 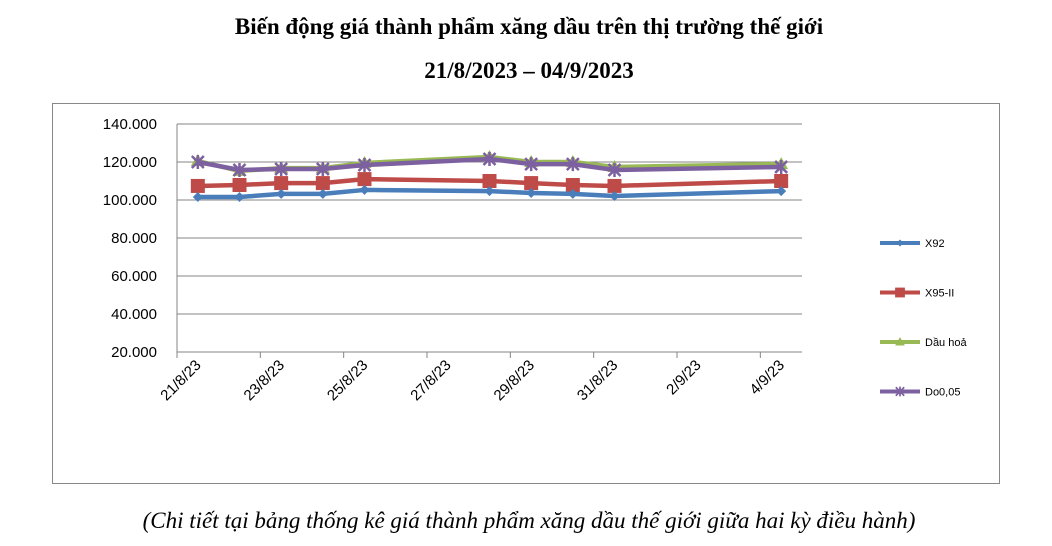 I want to click on x-tick-label: 27/8/23, so click(x=430, y=380).